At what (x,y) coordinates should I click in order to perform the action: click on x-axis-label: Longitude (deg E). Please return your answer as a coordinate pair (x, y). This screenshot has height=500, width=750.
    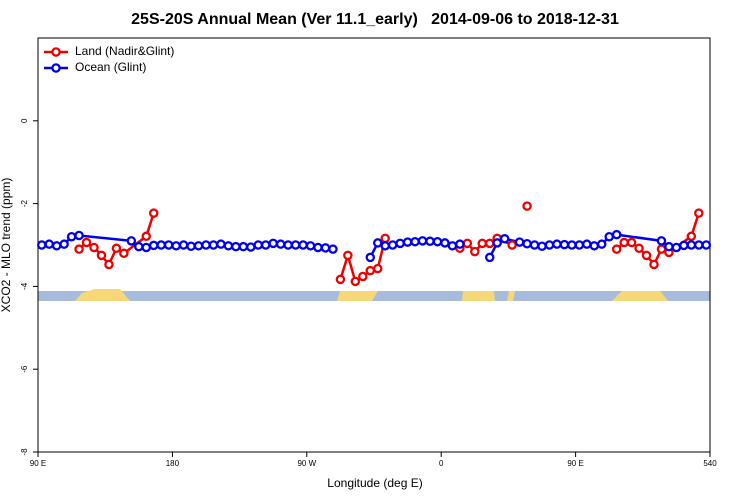
    Looking at the image, I should click on (374, 483).